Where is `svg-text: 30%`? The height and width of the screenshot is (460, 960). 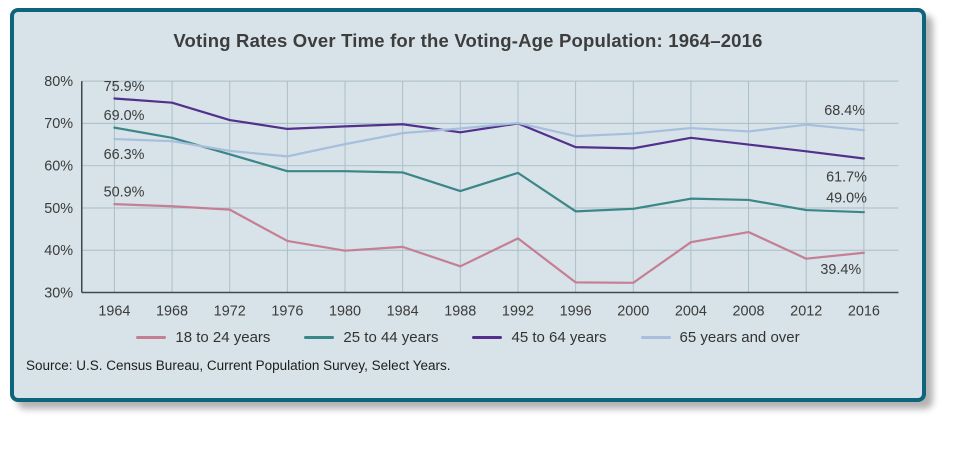 svg-text: 30% is located at coordinates (58, 293).